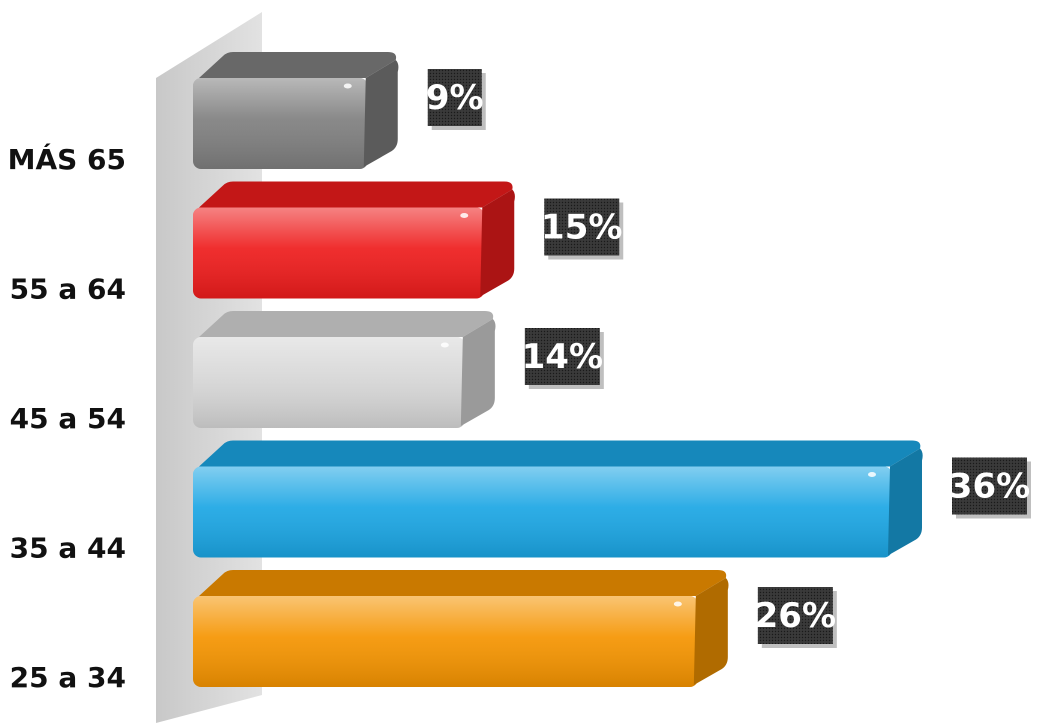  What do you see at coordinates (68, 289) in the screenshot?
I see `category-label: 55 a 64` at bounding box center [68, 289].